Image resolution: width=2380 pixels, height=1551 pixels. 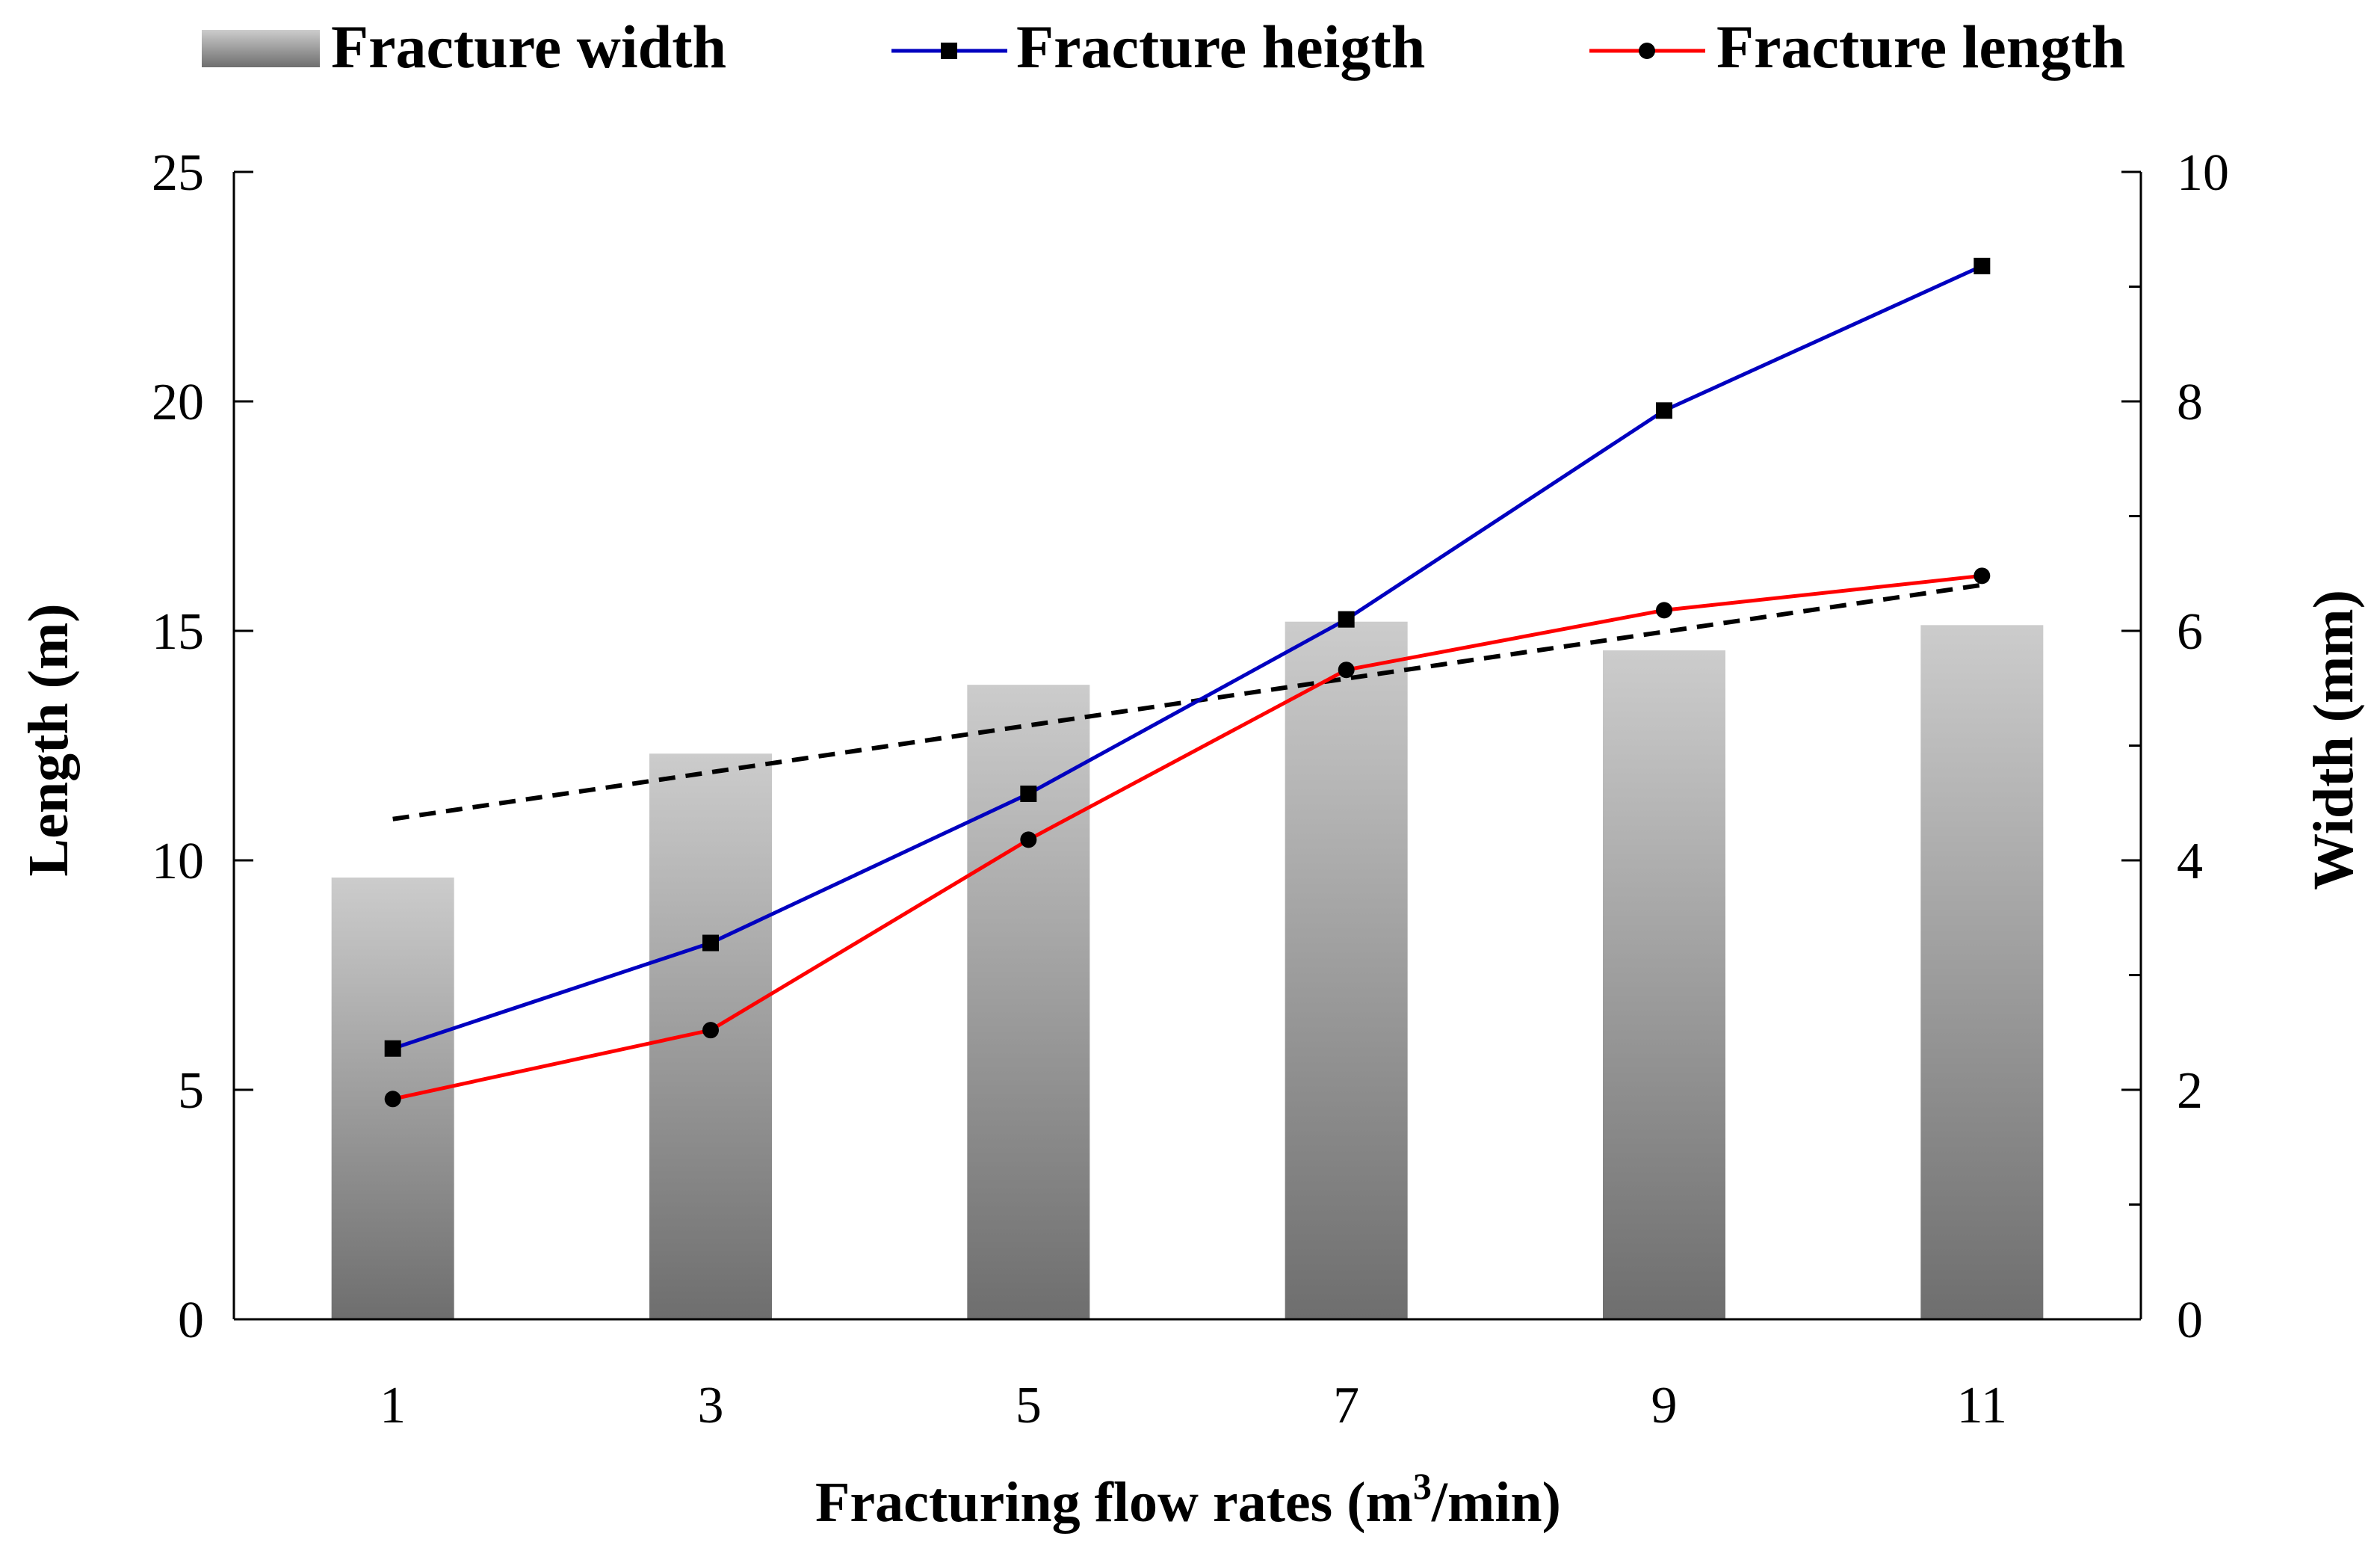 I want to click on legend-label-width: Fracture width, so click(x=528, y=47).